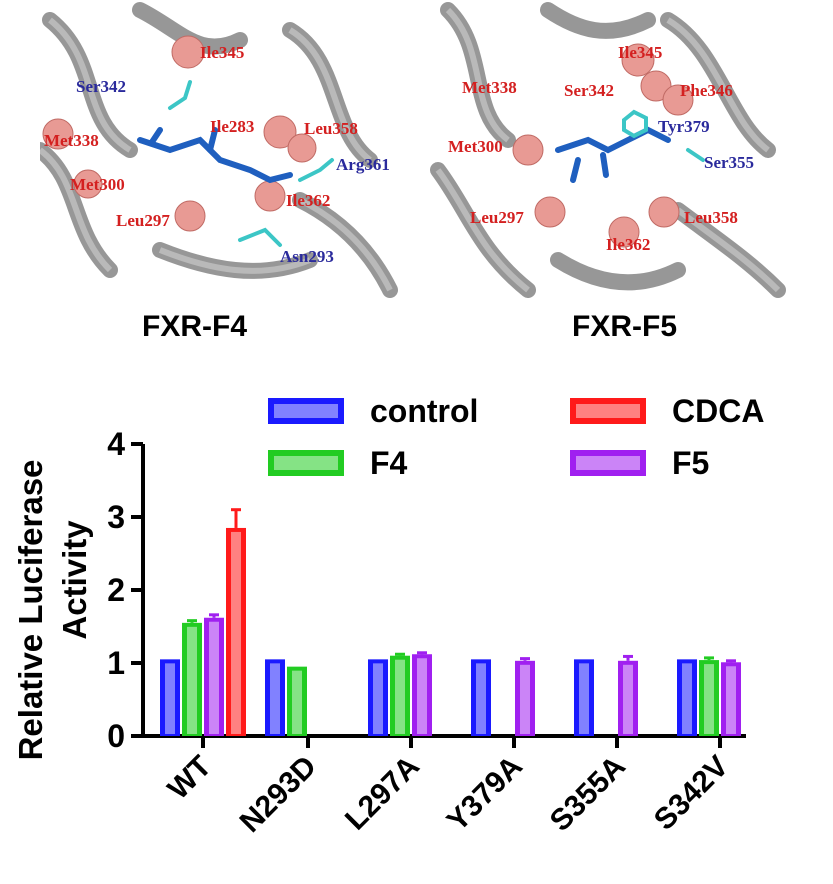  Describe the element at coordinates (275, 698) in the screenshot. I see `bar-highlight-control-N293D` at that location.